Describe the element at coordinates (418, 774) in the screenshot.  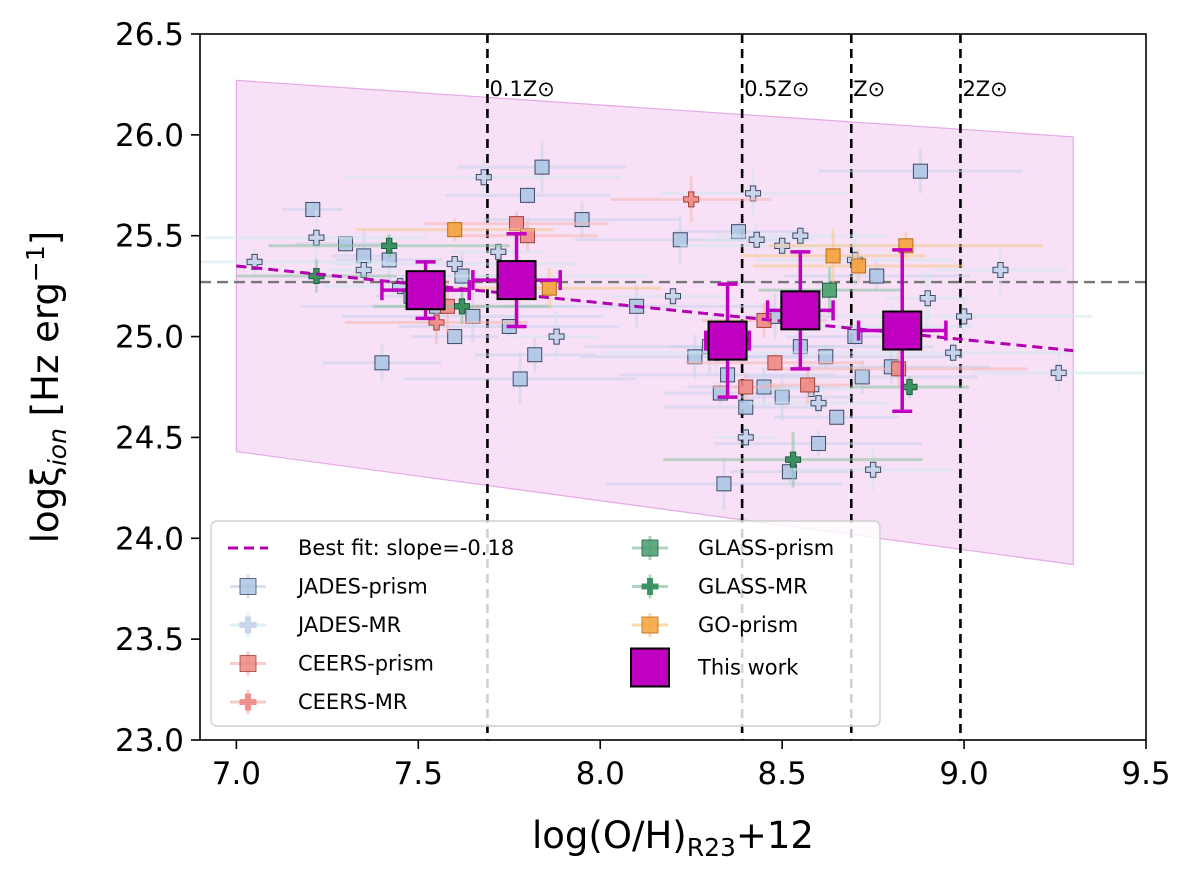
I see `x-tick-label: 7.5` at that location.